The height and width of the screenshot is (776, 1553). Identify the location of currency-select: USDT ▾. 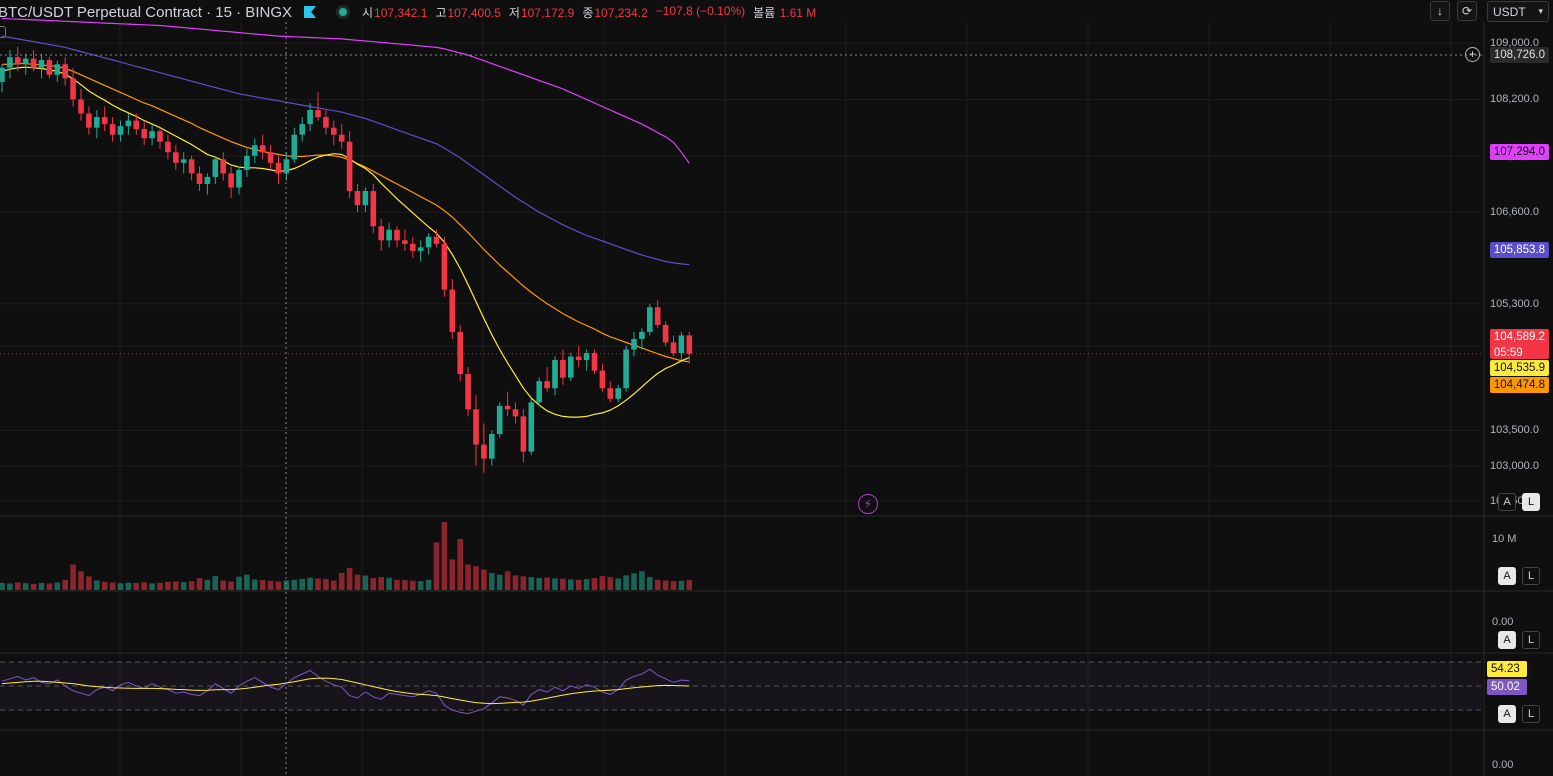
(1518, 11).